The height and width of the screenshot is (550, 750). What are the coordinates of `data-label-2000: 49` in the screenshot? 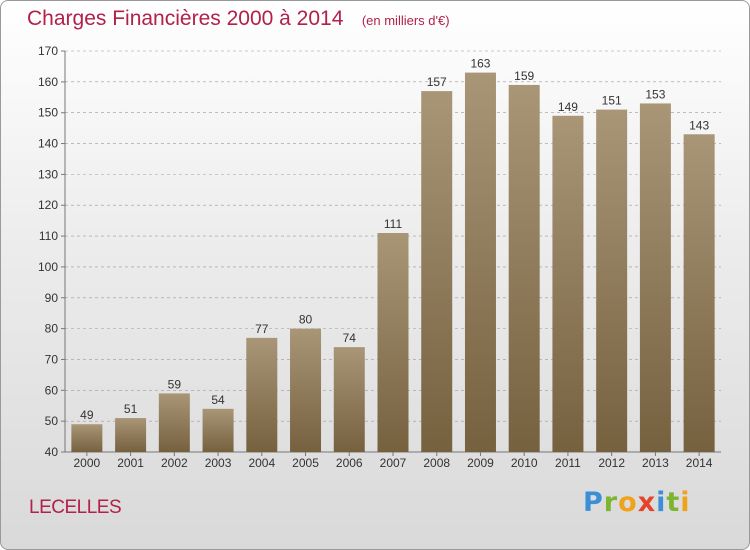 It's located at (87, 415).